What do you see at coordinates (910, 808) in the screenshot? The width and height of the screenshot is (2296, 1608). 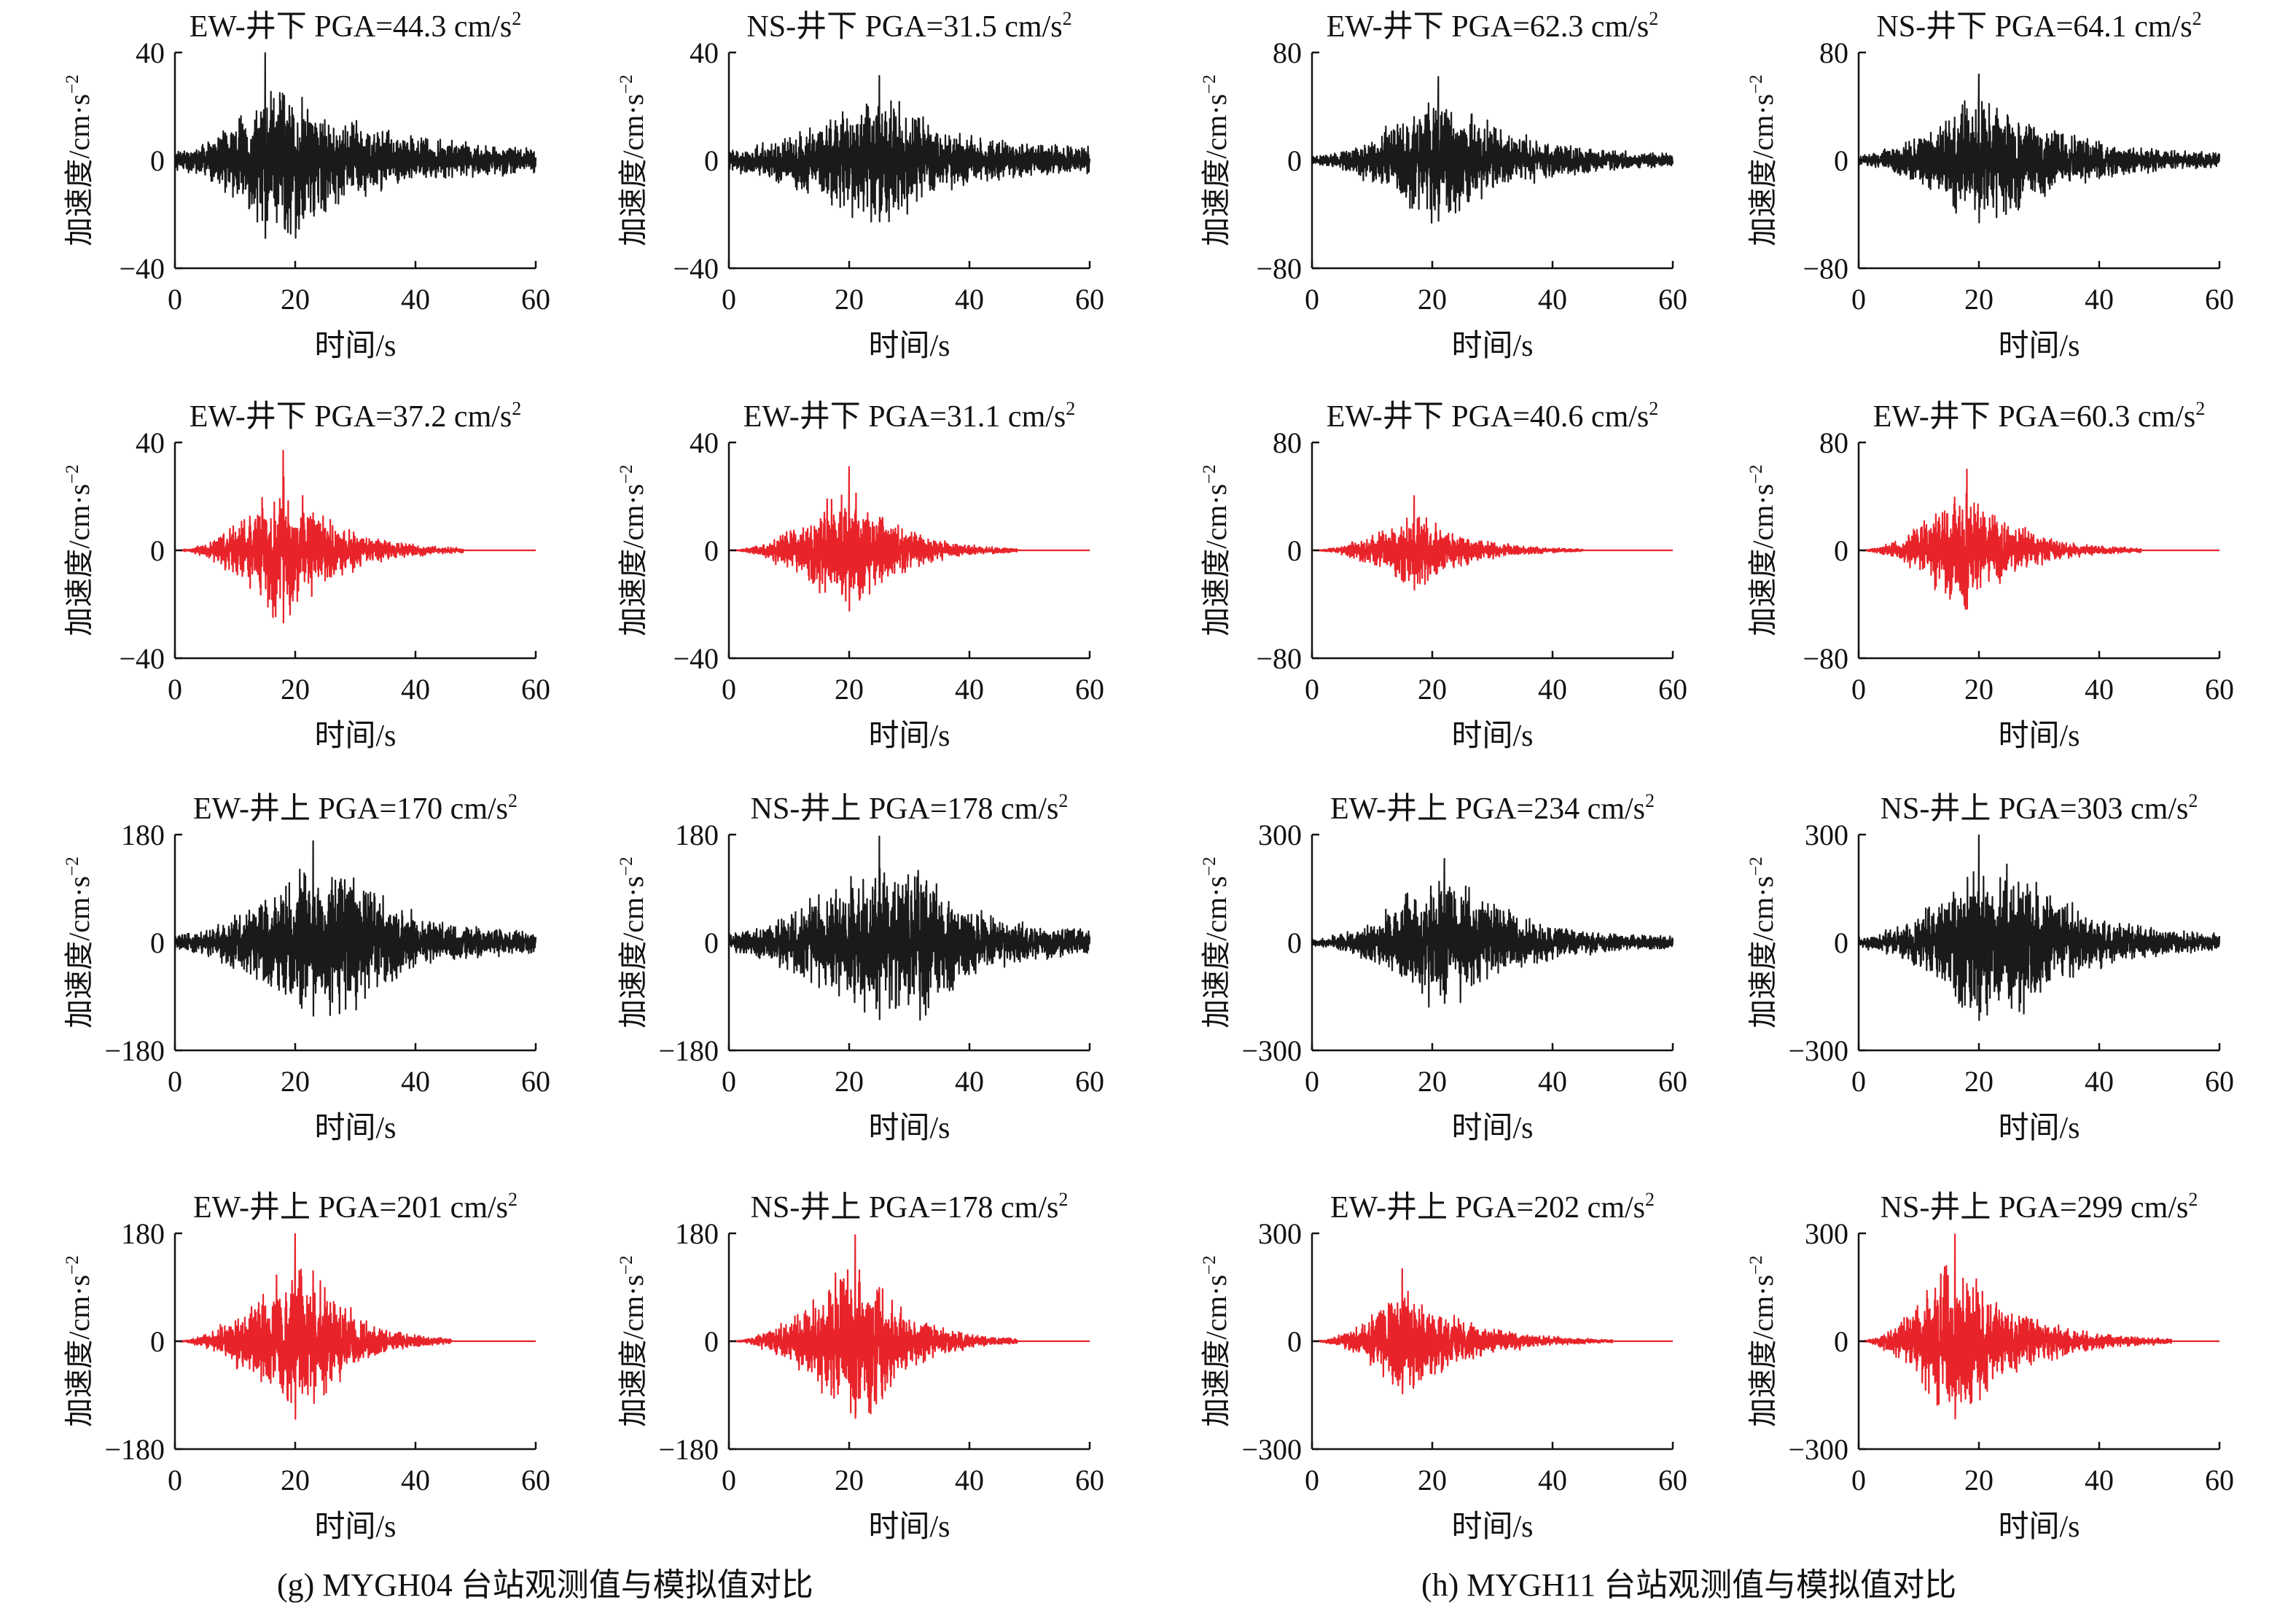 I see `panel-title: NS-井上 PGA=178 cm/s2` at bounding box center [910, 808].